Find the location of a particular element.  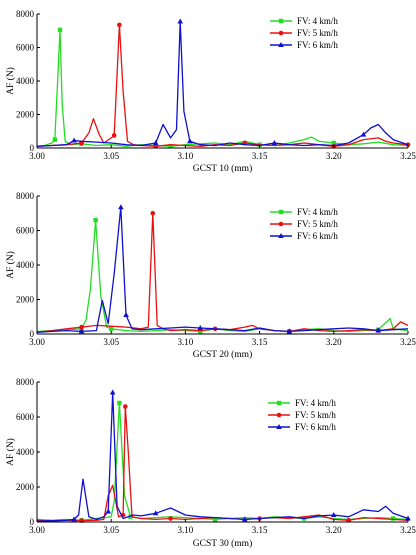

x-axis-label: GCST 10 (mm) is located at coordinates (222, 168).